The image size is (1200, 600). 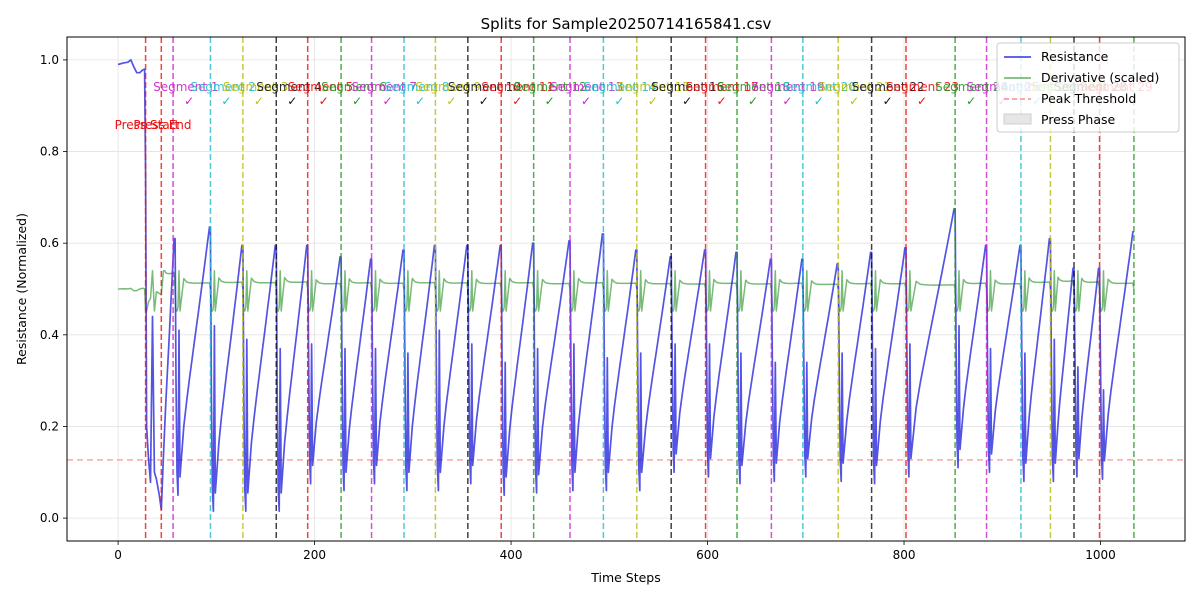 I want to click on segment-label: Segment 6, so click(x=353, y=87).